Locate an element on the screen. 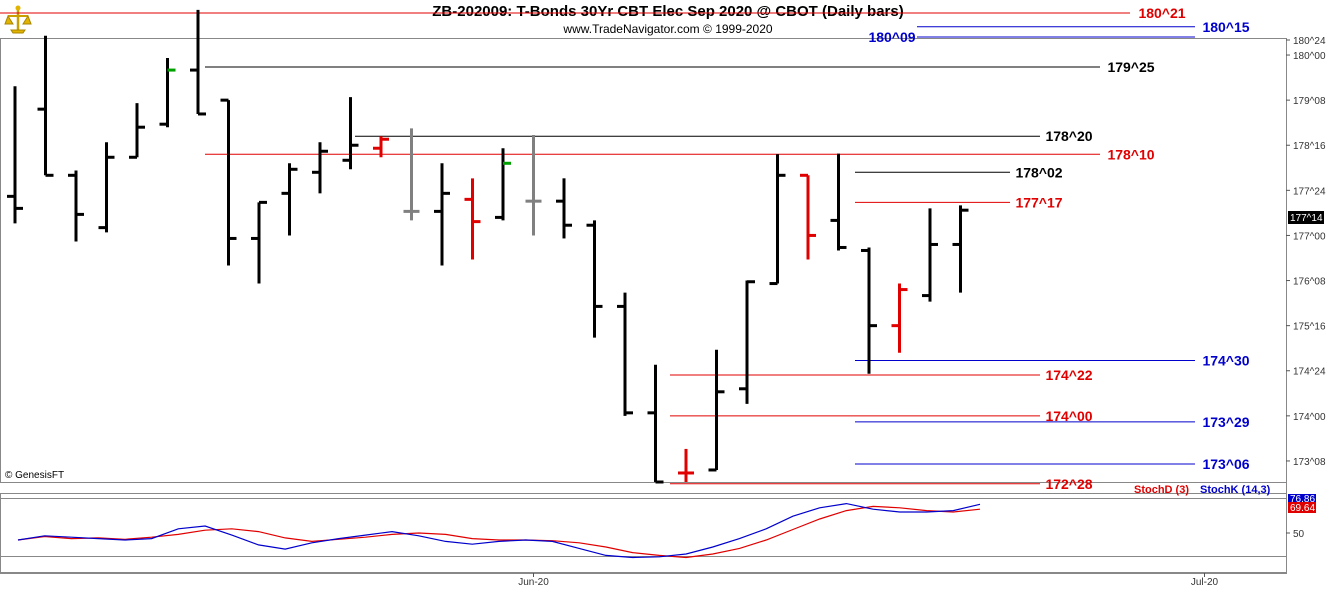 This screenshot has width=1336, height=591. stochd-line is located at coordinates (499, 532).